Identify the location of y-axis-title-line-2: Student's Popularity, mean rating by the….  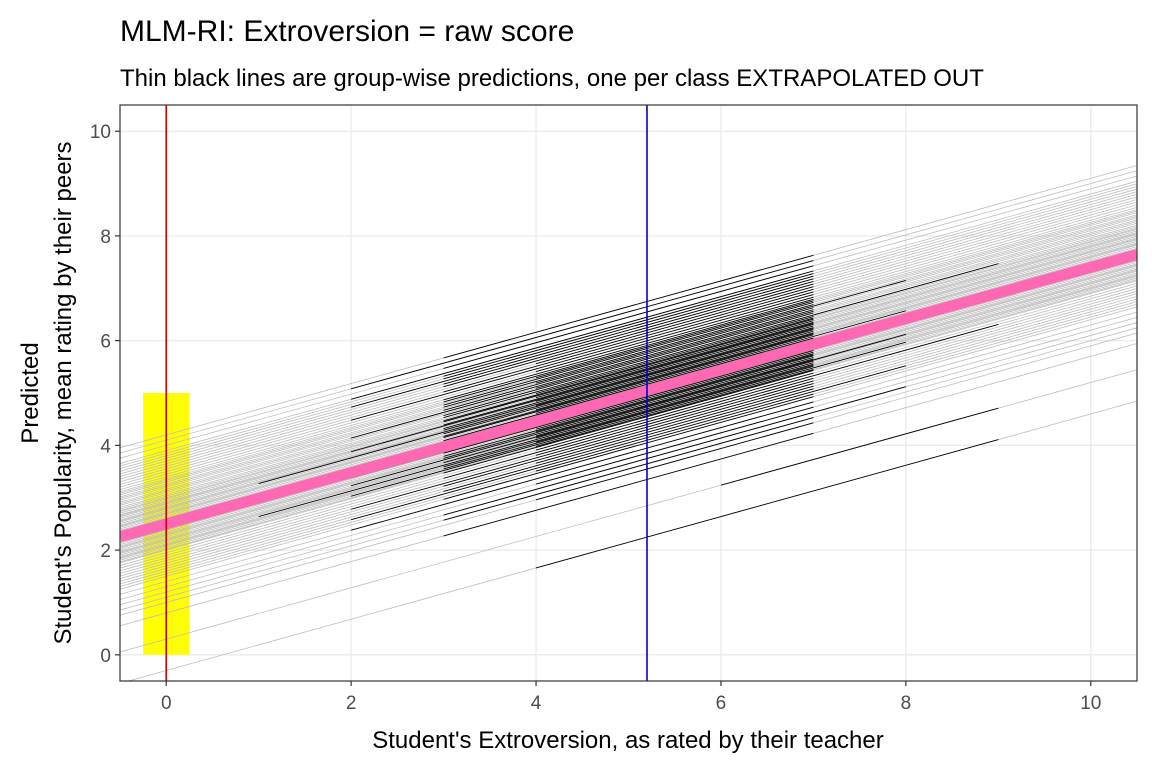
(63, 392).